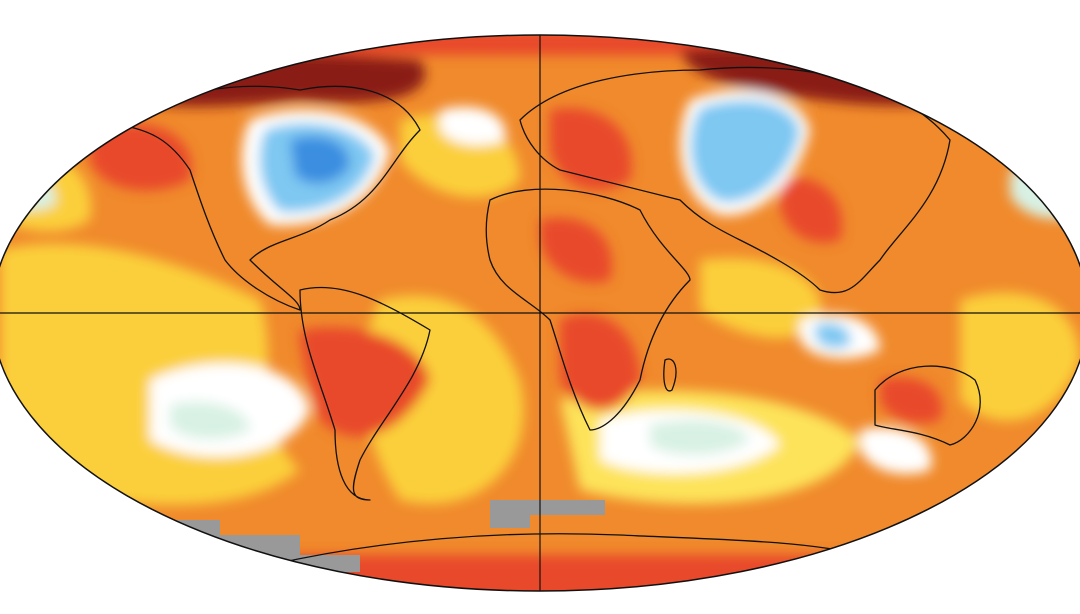  Describe the element at coordinates (575, 549) in the screenshot. I see `coast-antarctica` at that location.